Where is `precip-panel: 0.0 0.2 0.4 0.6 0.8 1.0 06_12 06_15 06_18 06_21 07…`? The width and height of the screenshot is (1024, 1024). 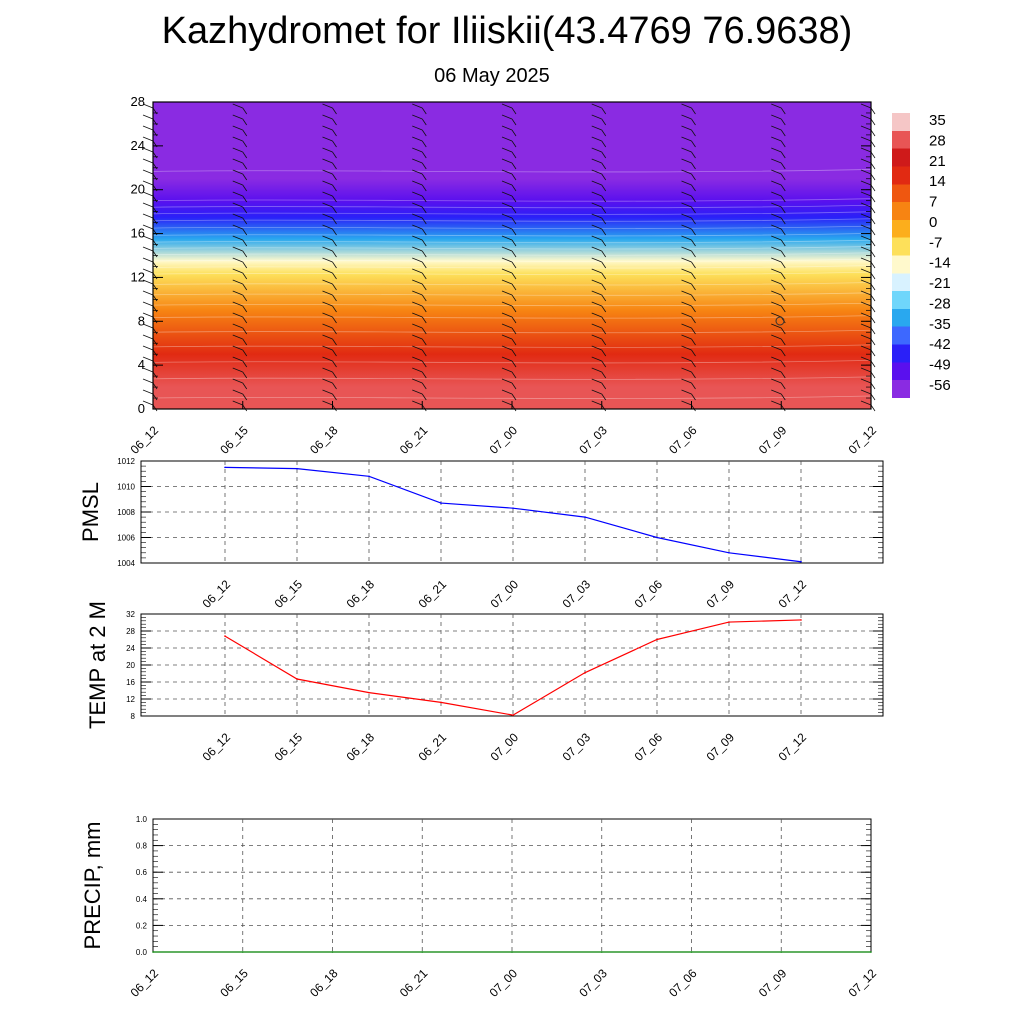
precip-panel: 0.0 0.2 0.4 0.6 0.8 1.0 06_12 06_15 06_18 06_21 07… is located at coordinates (479, 907).